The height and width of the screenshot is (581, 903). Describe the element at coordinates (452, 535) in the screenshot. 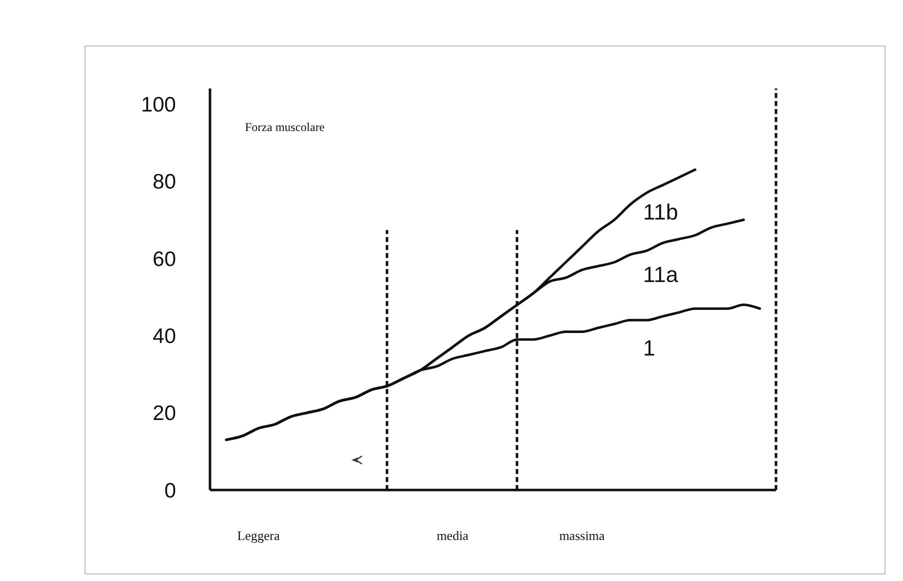

I see `x-tick-label: media` at that location.